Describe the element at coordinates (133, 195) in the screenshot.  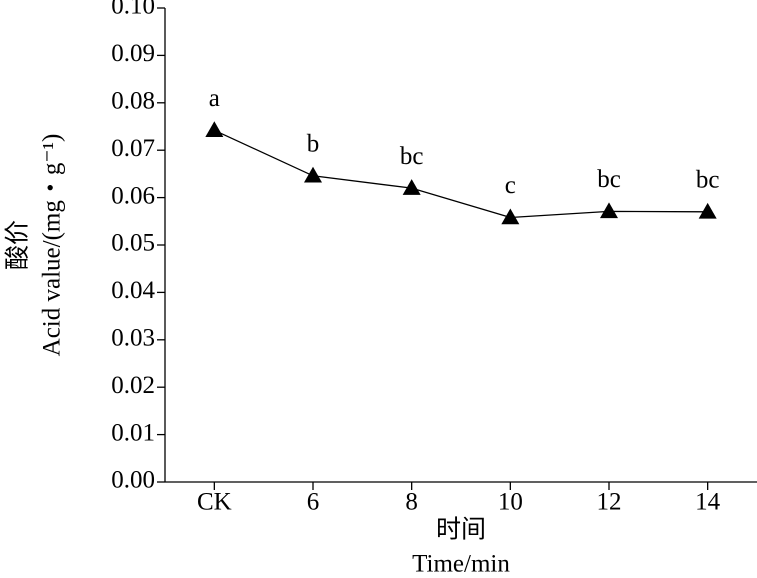
I see `y-tick-label: 0.06` at that location.